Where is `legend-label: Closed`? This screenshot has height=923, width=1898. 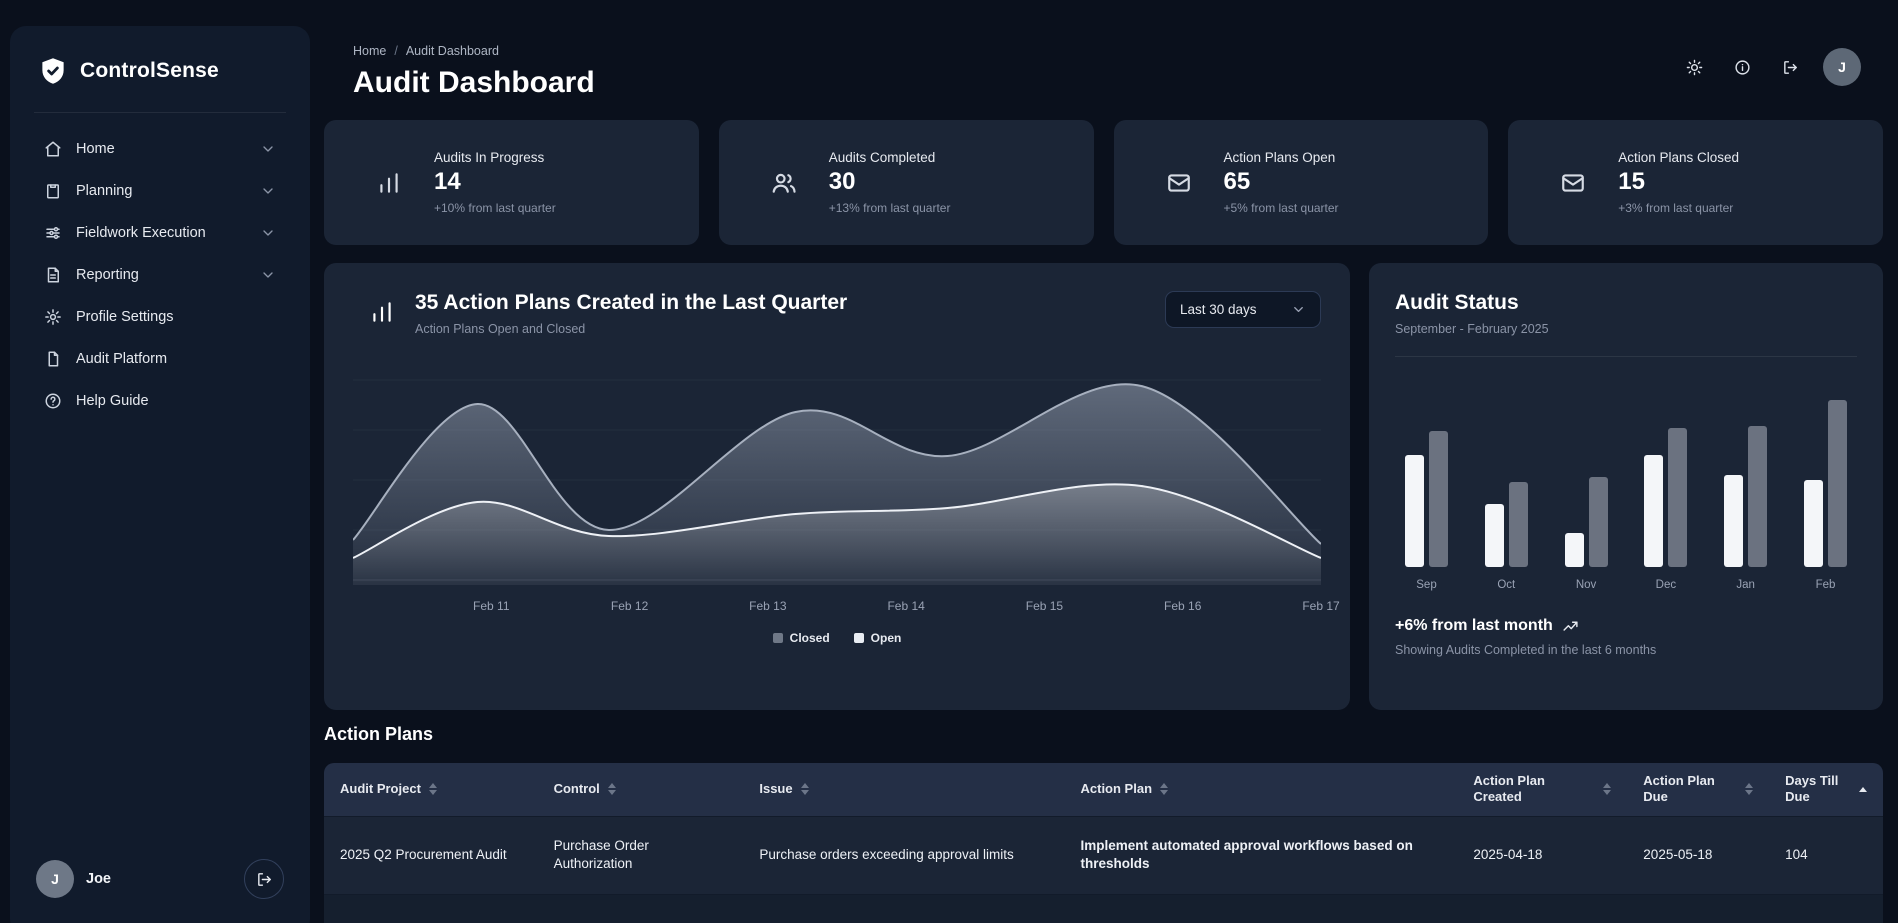
legend-label: Closed is located at coordinates (809, 638).